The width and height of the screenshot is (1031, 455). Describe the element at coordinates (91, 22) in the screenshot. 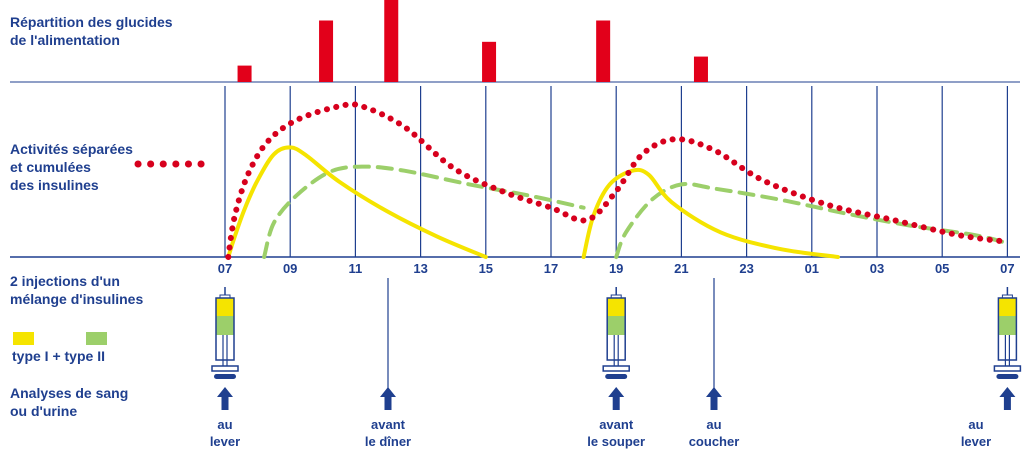

I see `carbs-title-line1: Répartition des glucides` at that location.